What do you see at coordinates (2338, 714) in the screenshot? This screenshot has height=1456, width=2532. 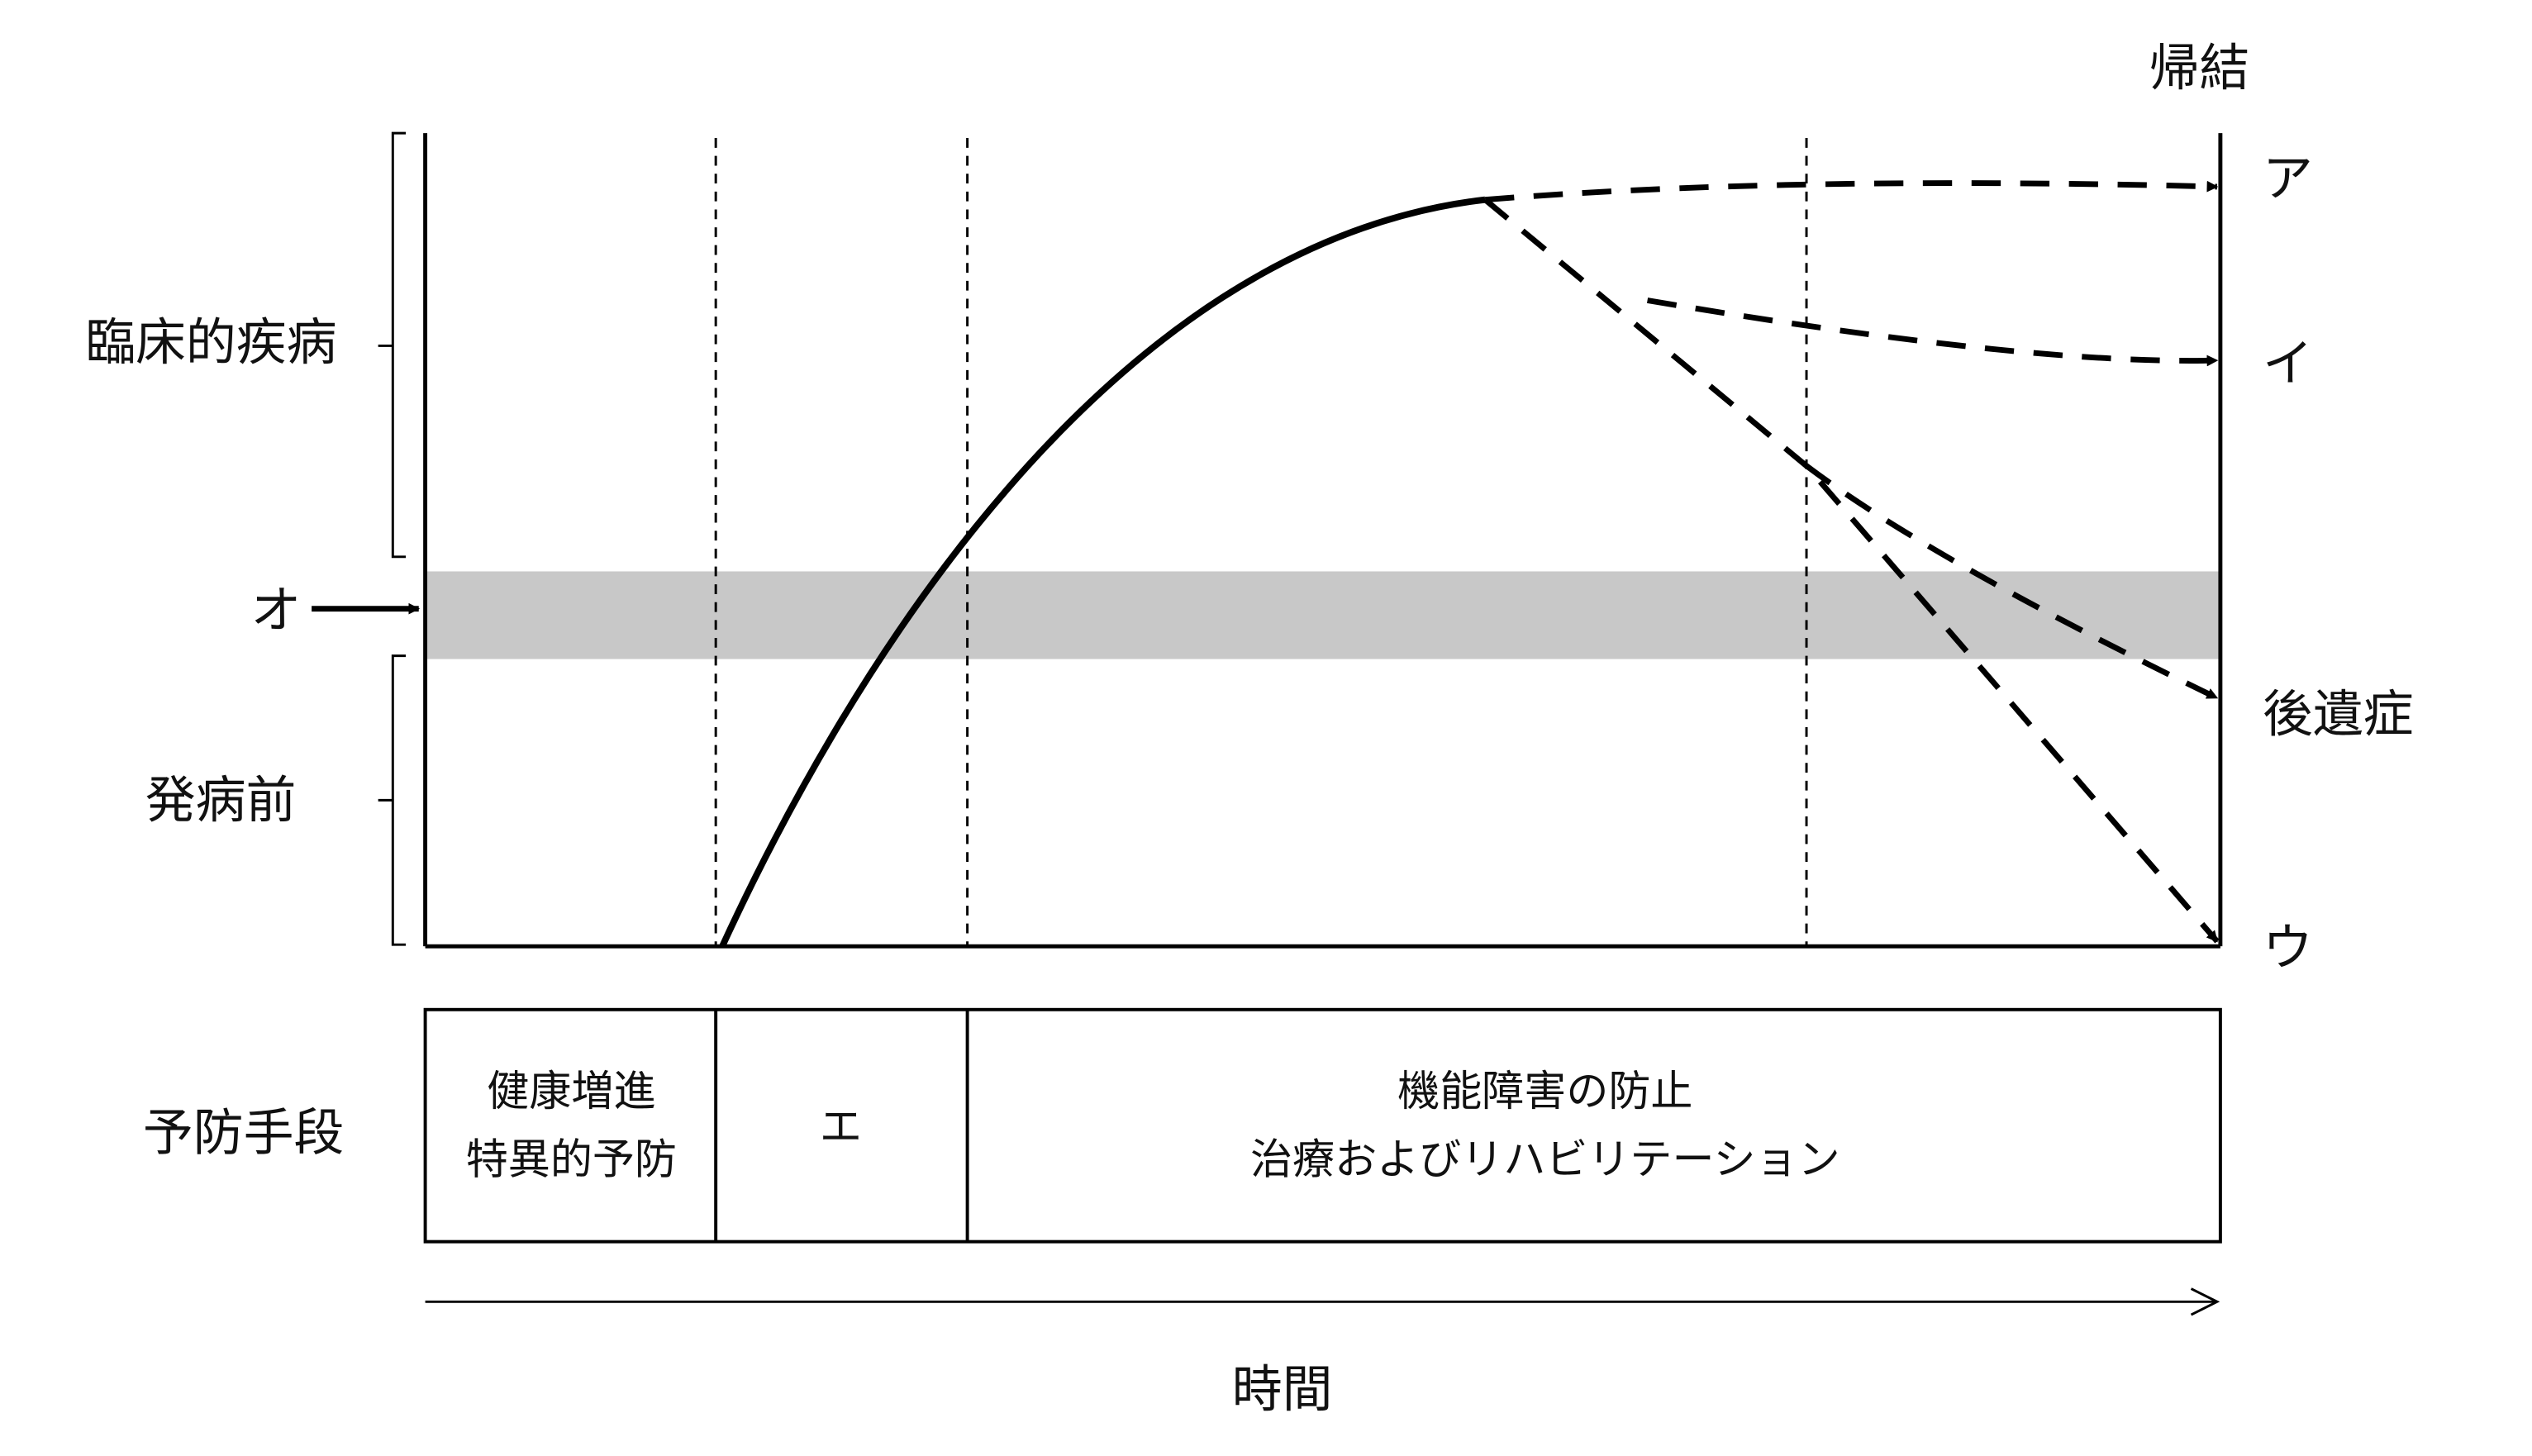 I see `outcome: 後遺症` at bounding box center [2338, 714].